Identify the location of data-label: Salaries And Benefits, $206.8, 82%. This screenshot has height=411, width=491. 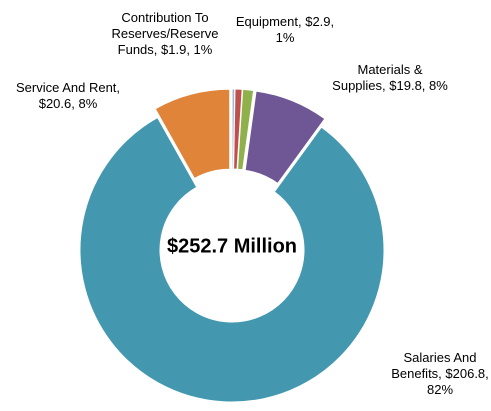
(440, 373).